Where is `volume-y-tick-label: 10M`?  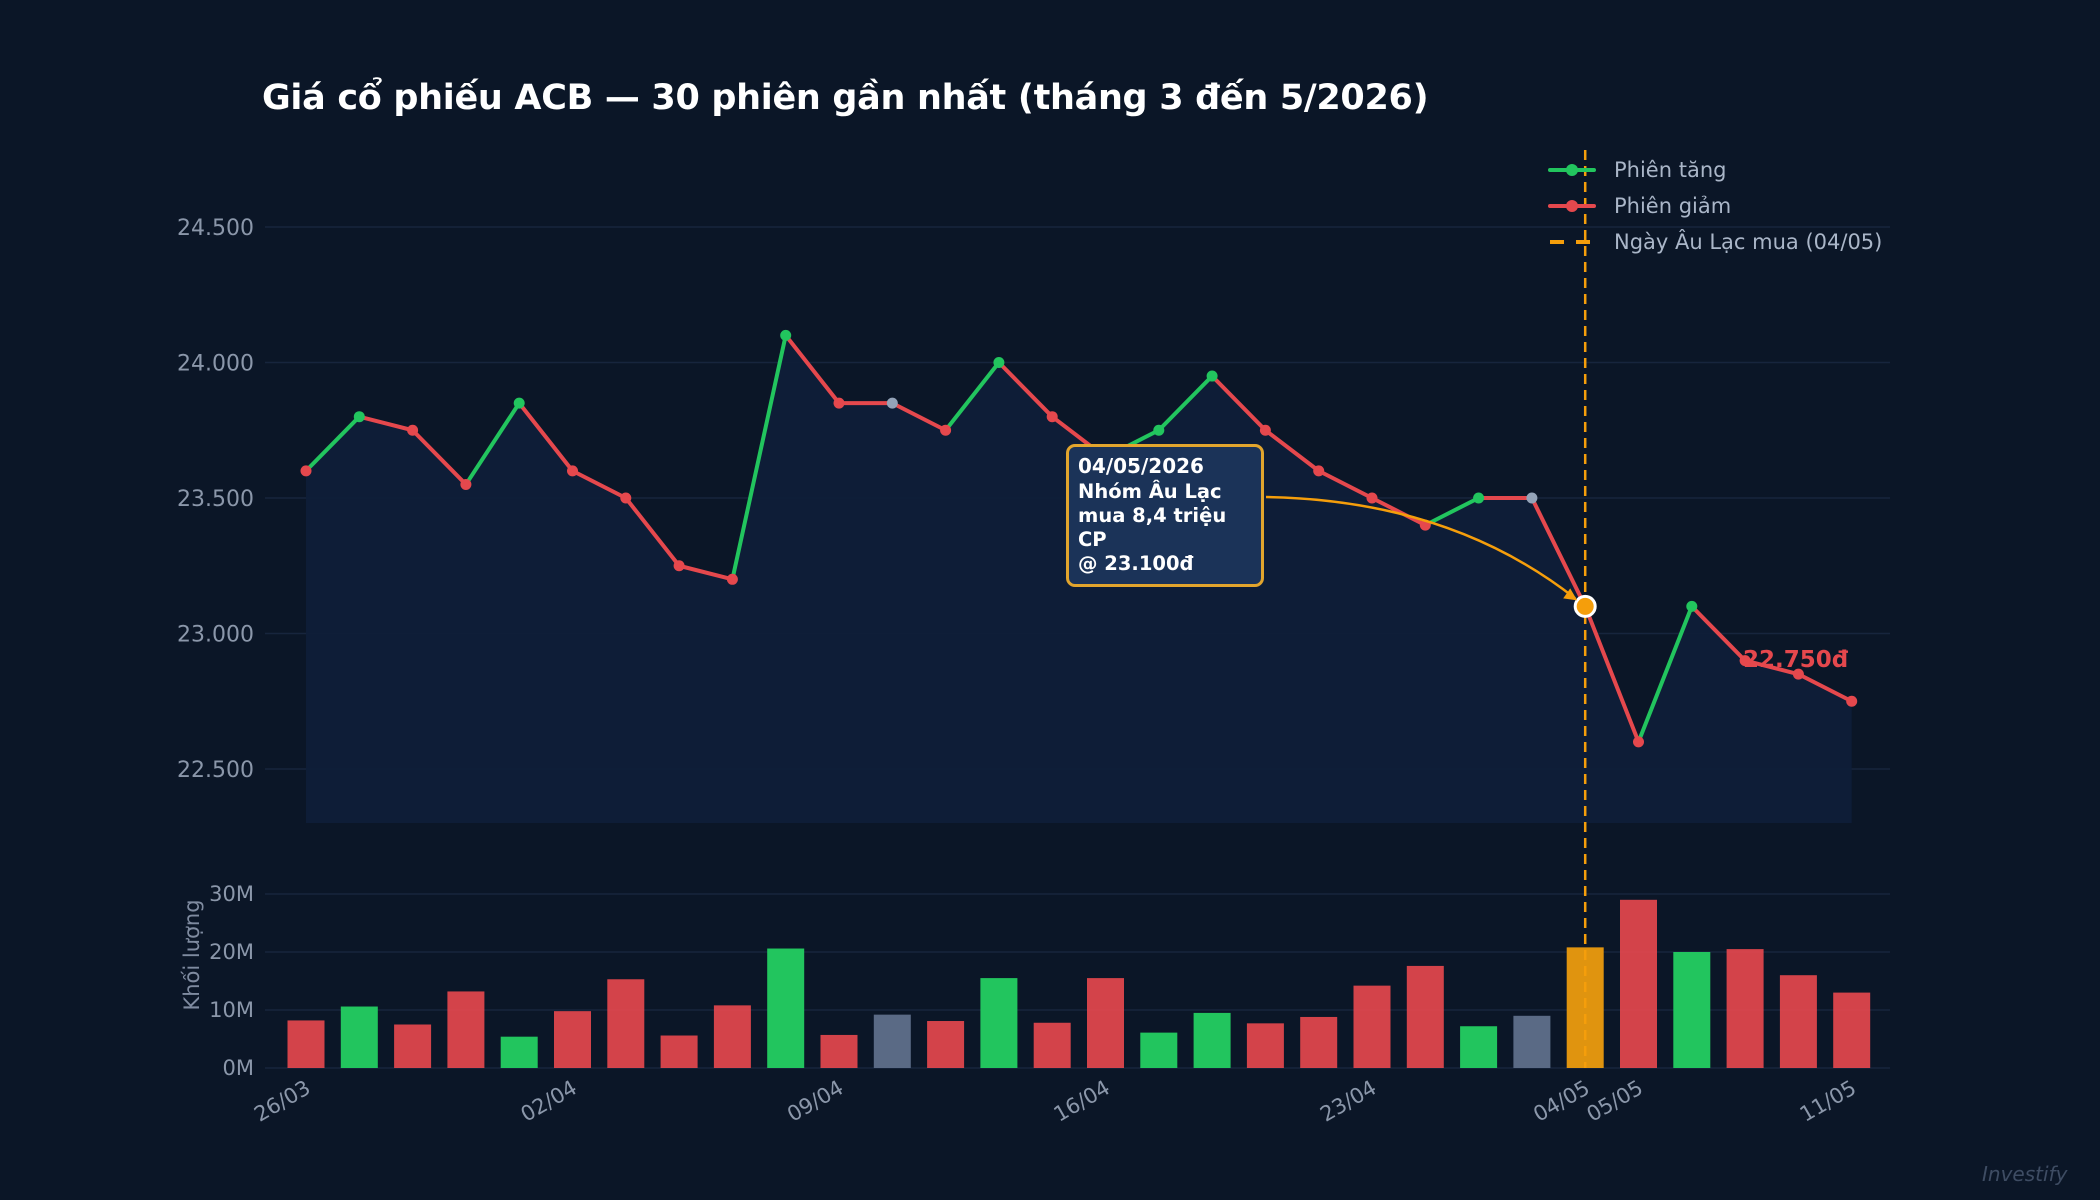 volume-y-tick-label: 10M is located at coordinates (231, 1010).